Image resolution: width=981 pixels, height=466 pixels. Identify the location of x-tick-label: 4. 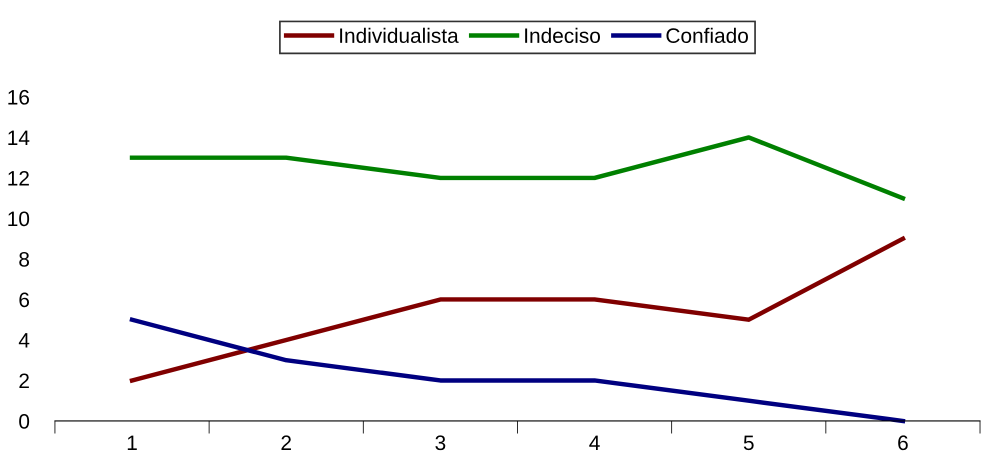
(594, 443).